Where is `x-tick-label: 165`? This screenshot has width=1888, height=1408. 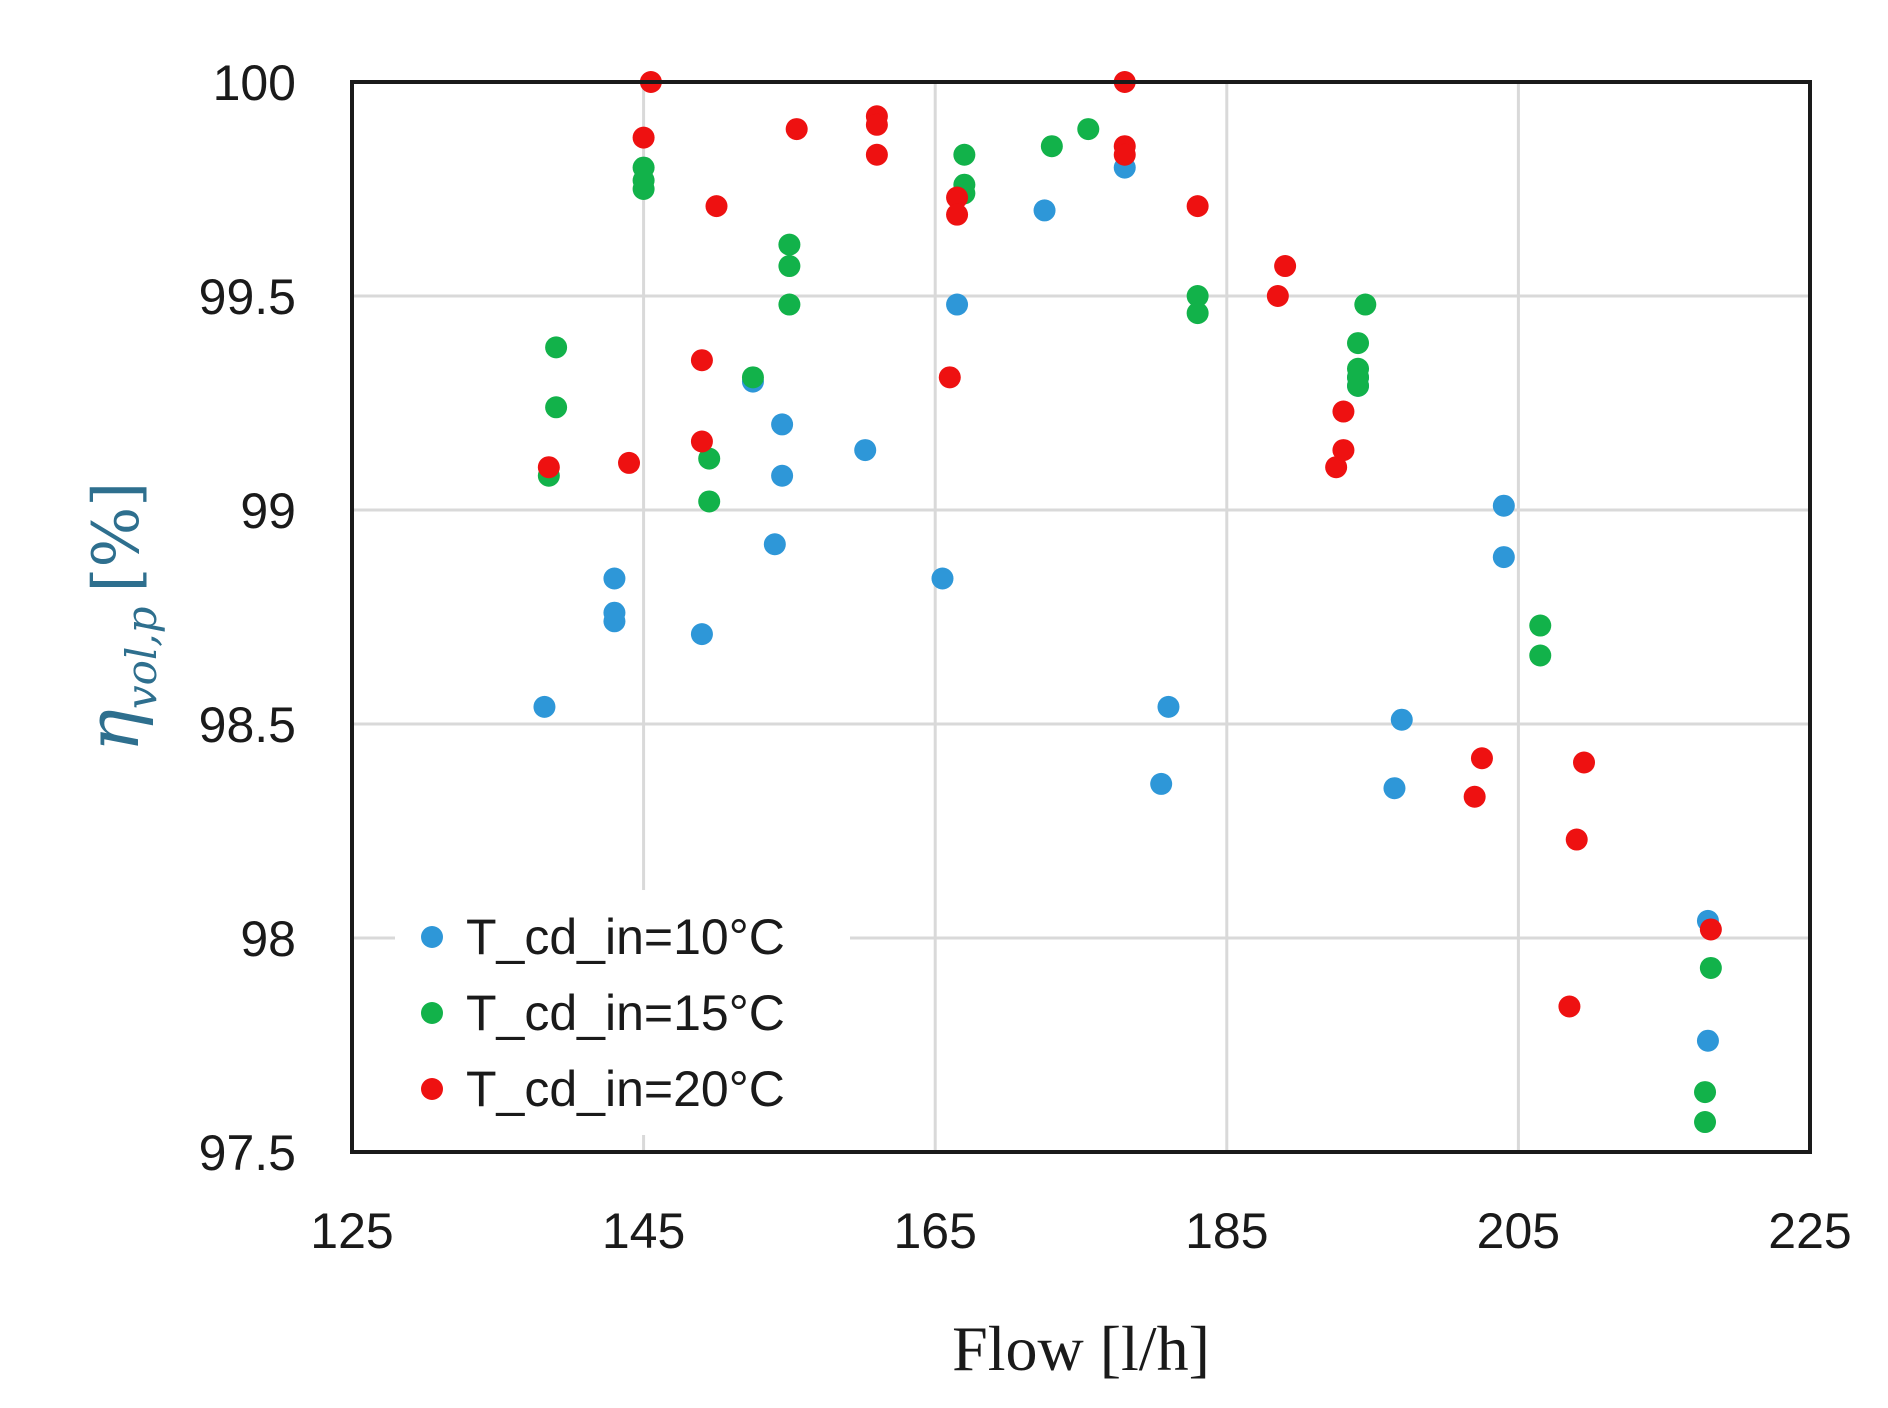 x-tick-label: 165 is located at coordinates (934, 1231).